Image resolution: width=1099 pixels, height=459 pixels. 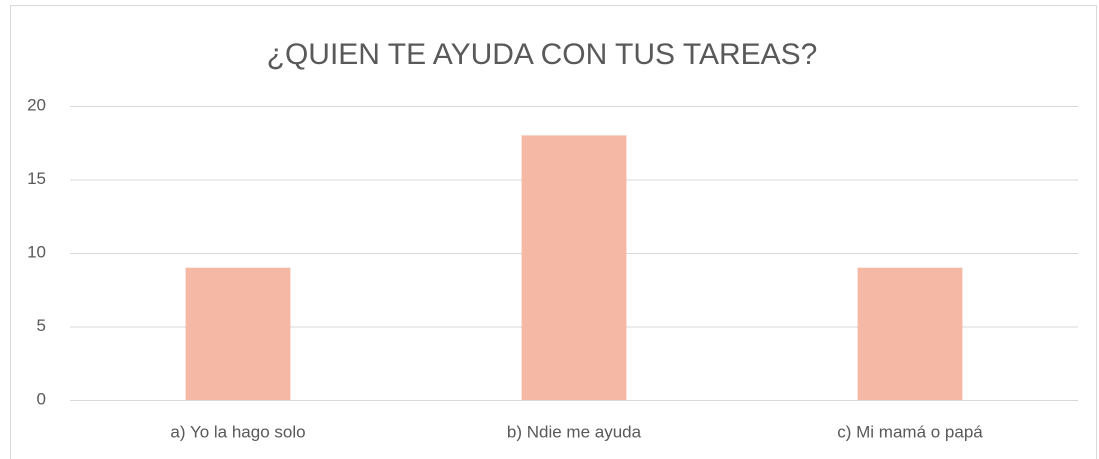 I want to click on chart-title: ¿QUIEN TE AYUDA CON TUS TAREAS?, so click(x=542, y=54).